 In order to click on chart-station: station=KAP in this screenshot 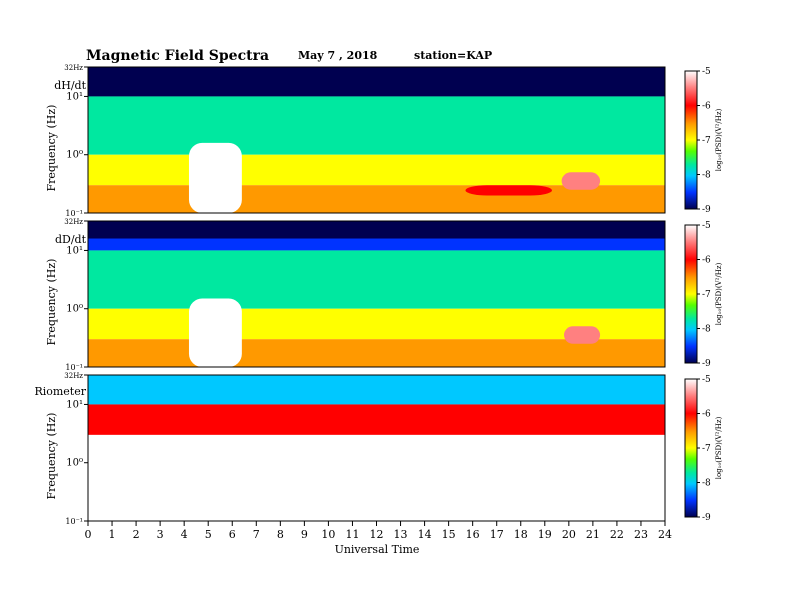, I will do `click(453, 55)`.